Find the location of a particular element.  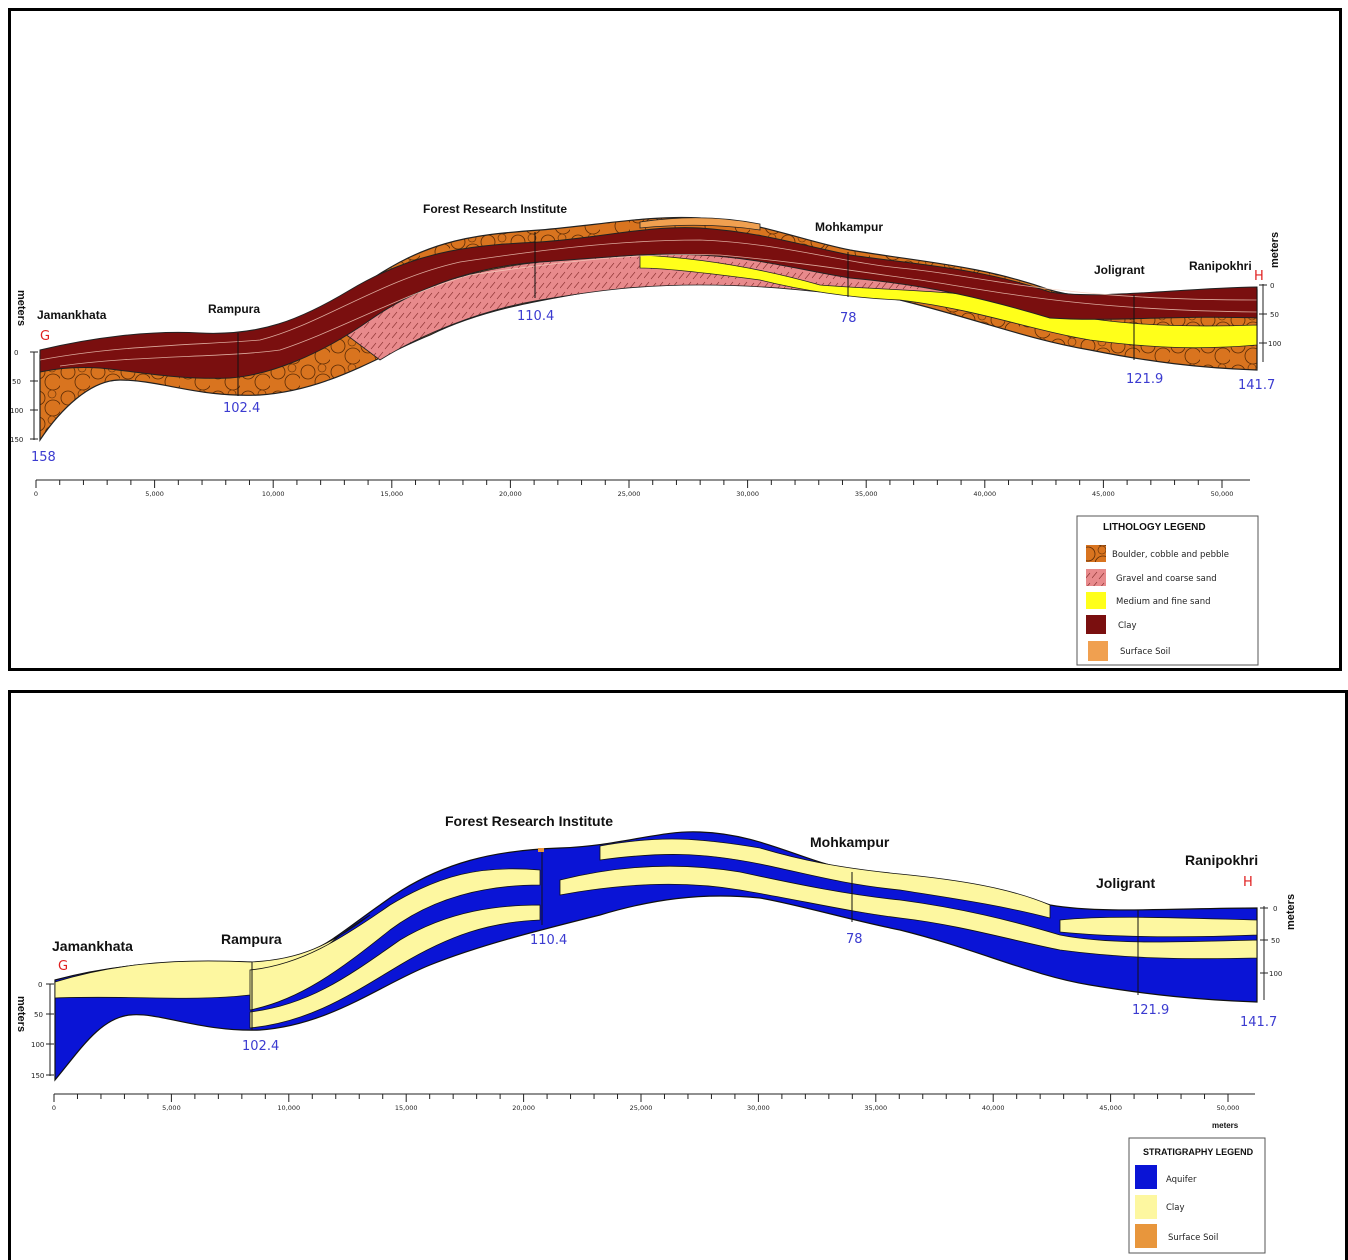

layer-boundaries is located at coordinates (648, 303).